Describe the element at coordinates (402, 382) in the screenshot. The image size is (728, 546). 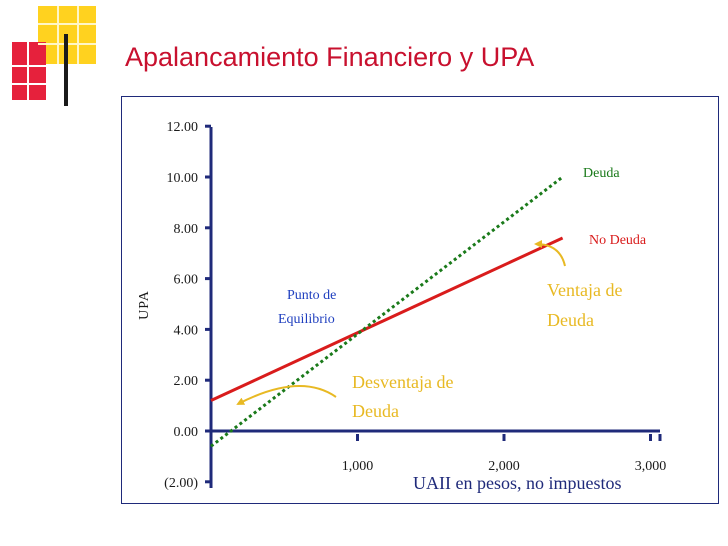
I see `annotation-desventaja-line1: Desventaja de` at that location.